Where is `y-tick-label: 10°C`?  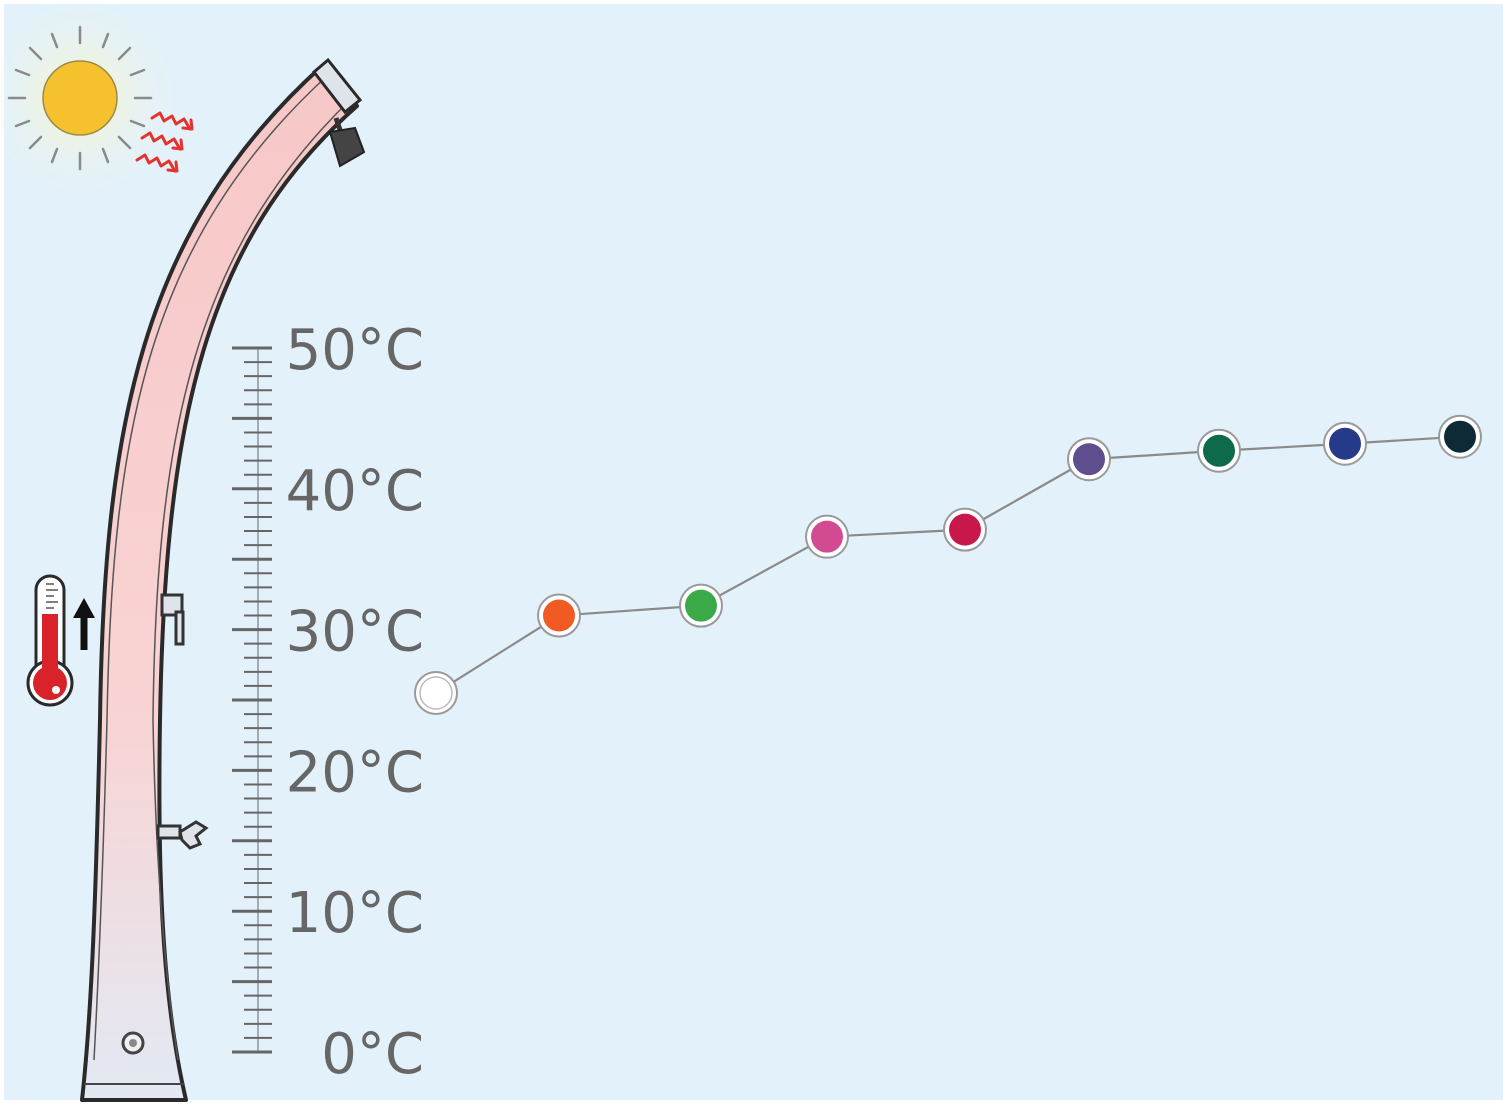 y-tick-label: 10°C is located at coordinates (355, 913).